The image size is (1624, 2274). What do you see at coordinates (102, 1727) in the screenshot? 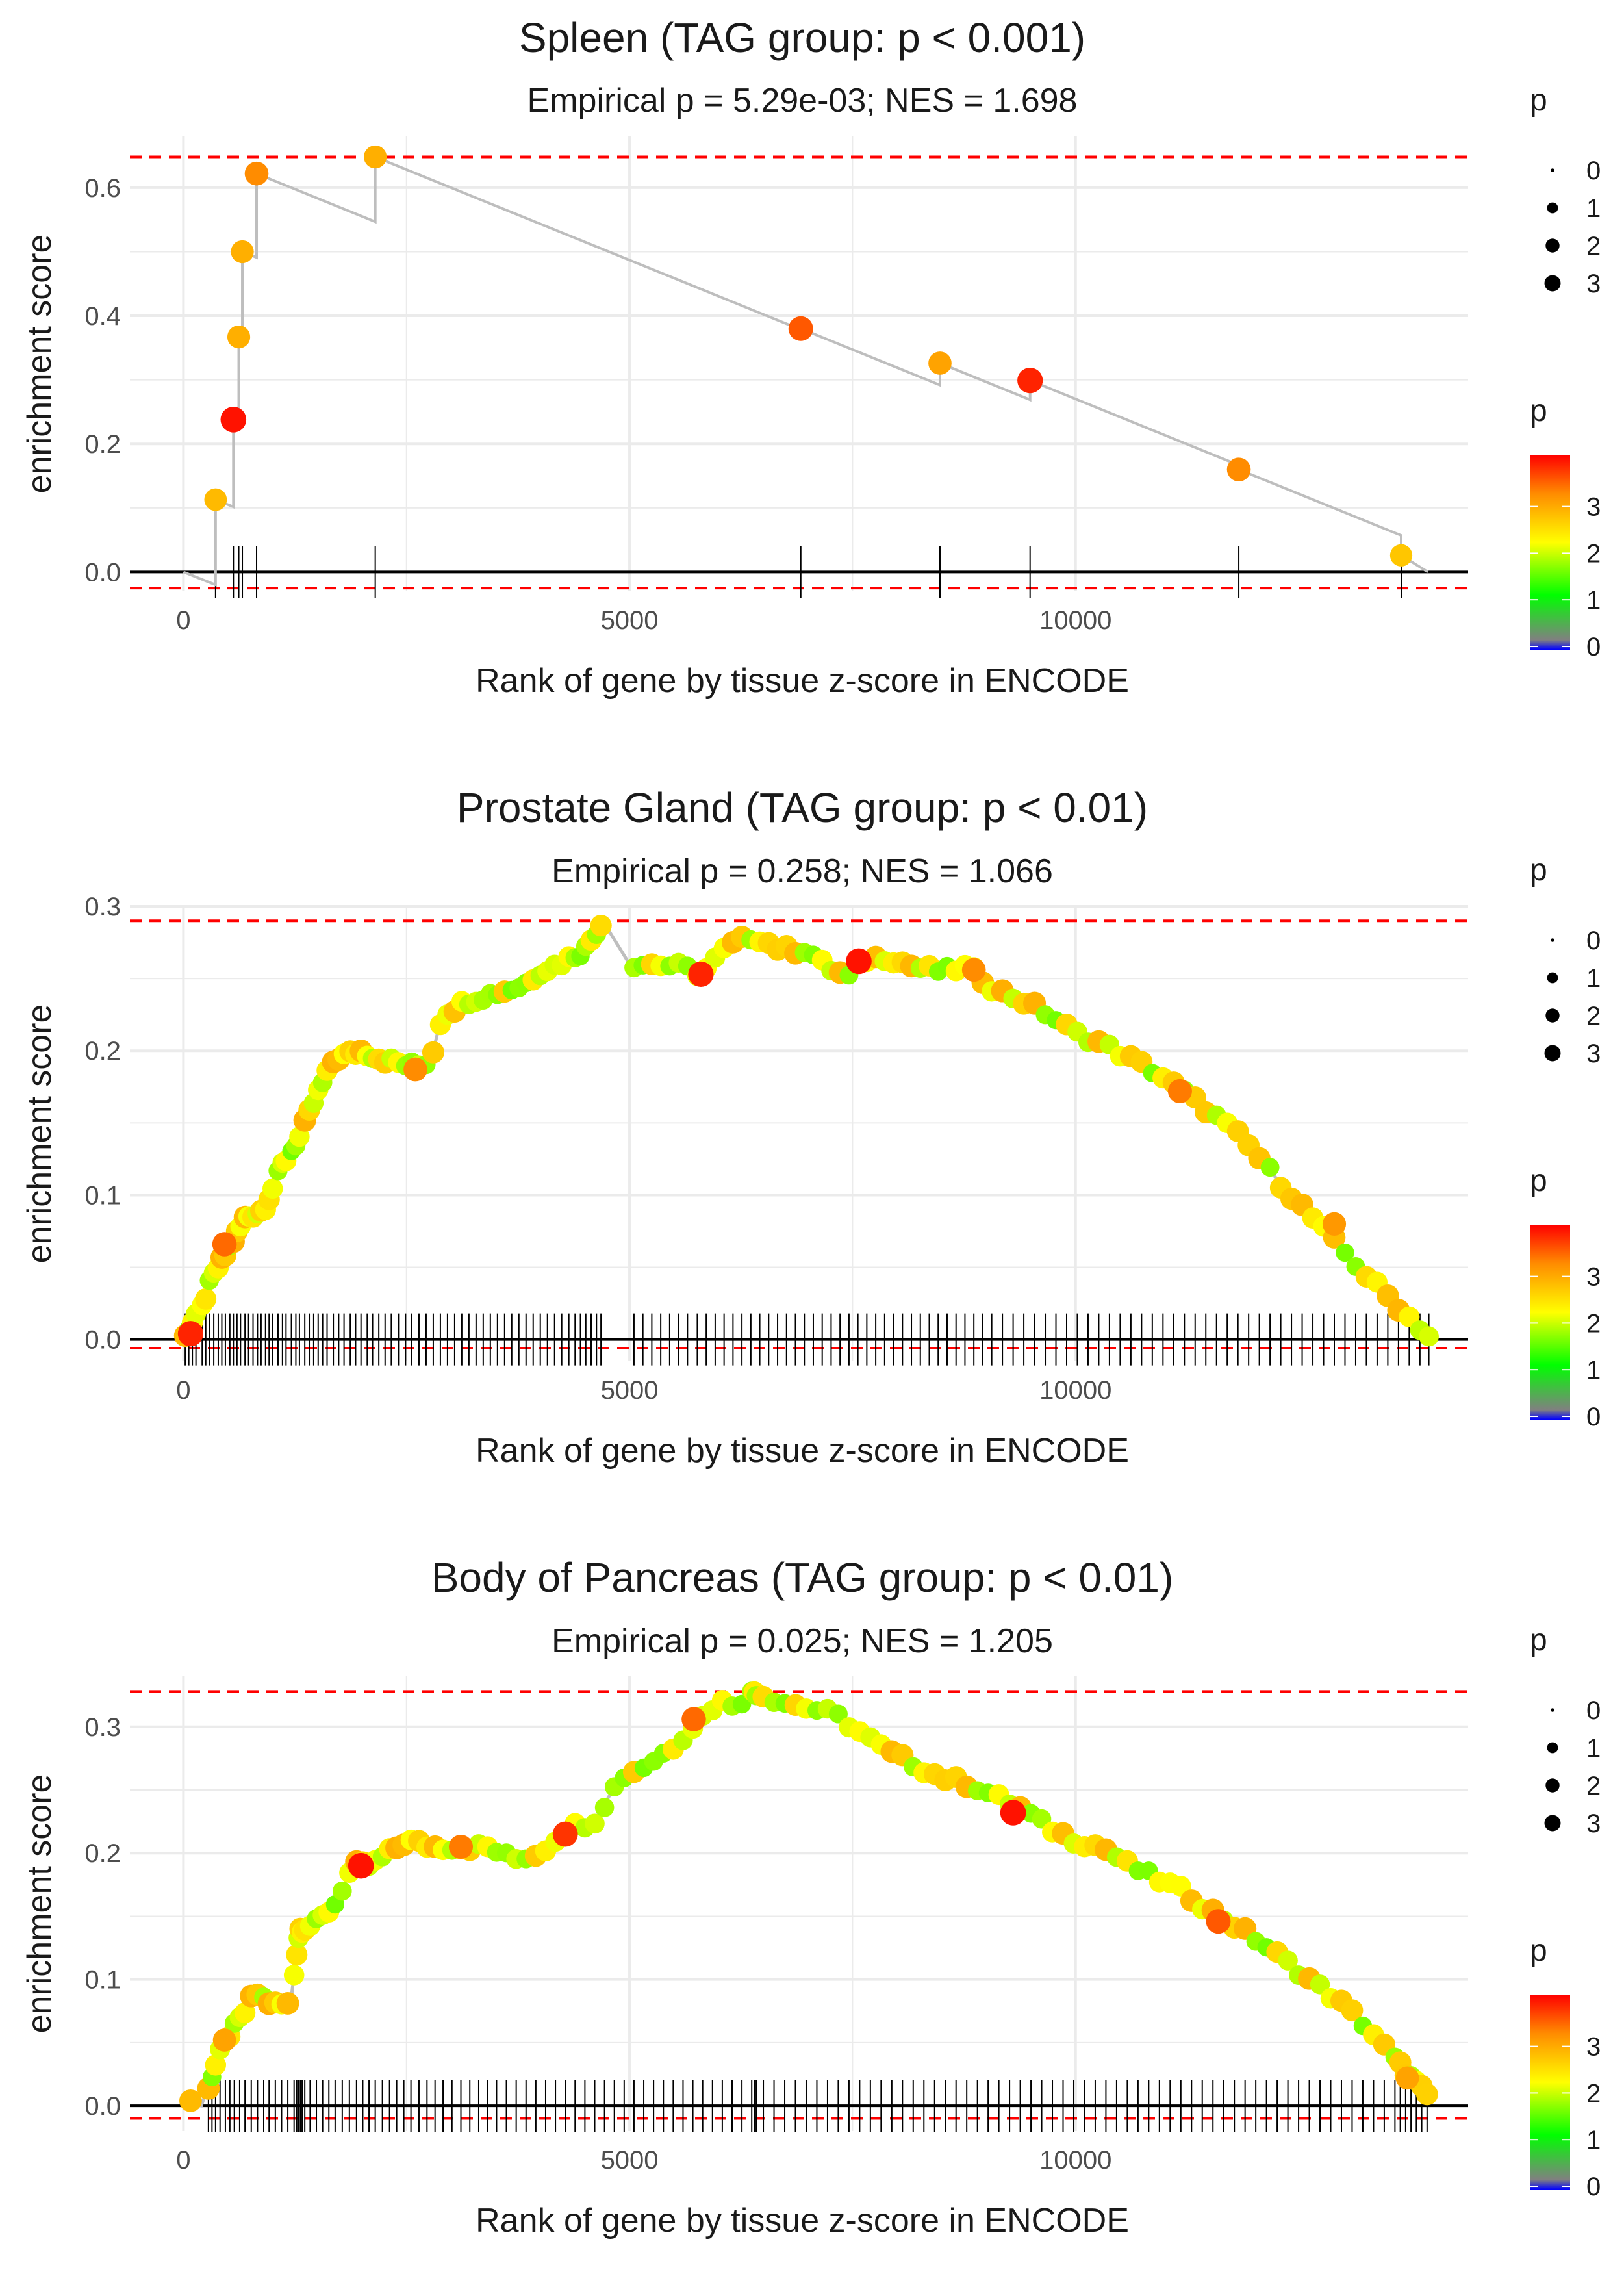
I see `y-tick-label: 0.3` at bounding box center [102, 1727].